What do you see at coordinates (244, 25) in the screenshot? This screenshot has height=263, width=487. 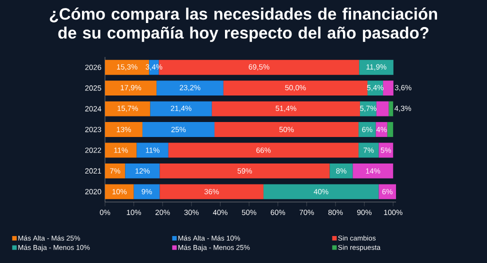 I see `chart-title: ¿Cómo compara las necesidades de financiación de su compañía hoy respecto del año pasado?` at bounding box center [244, 25].